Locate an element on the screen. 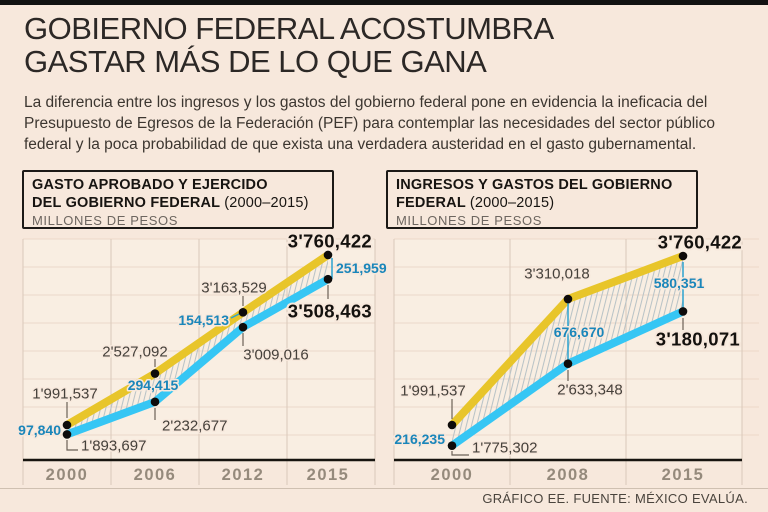 This screenshot has height=512, width=768. title-line-2: GASTAR MÁS DE LO QUE GANA is located at coordinates (255, 62).